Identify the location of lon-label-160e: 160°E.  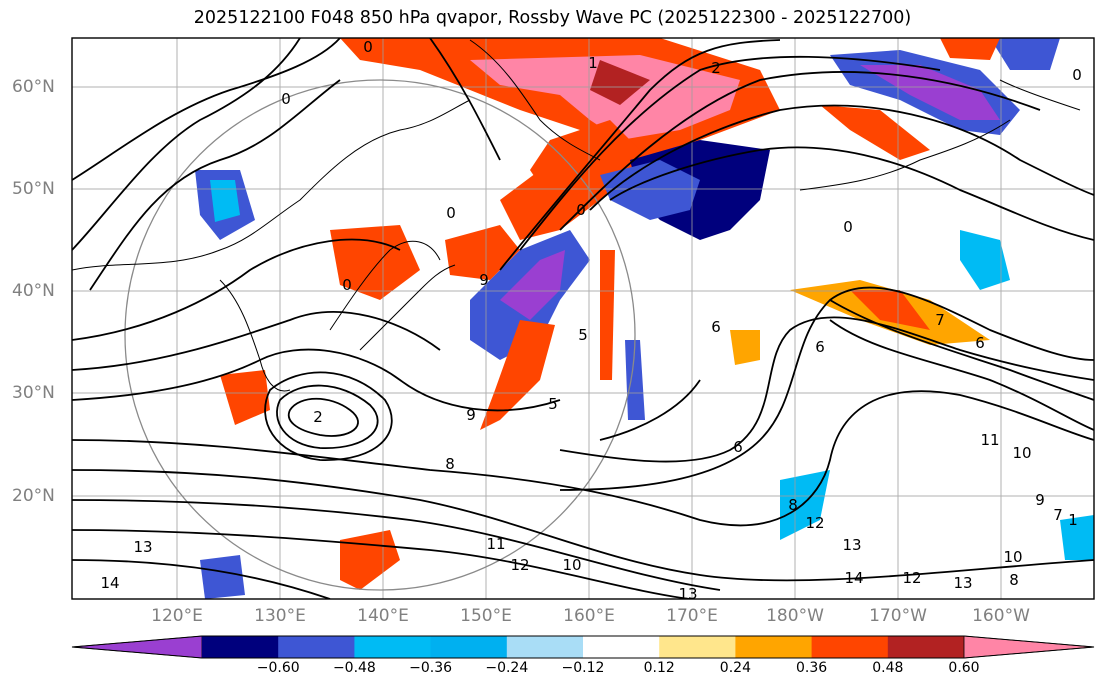
(589, 616).